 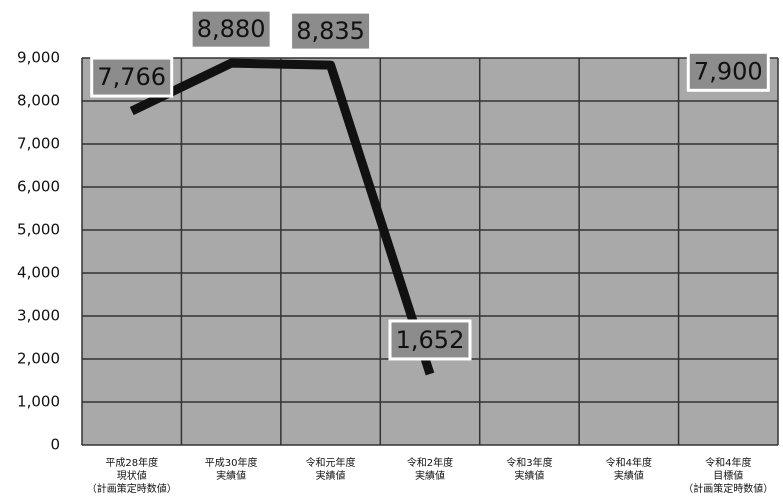 What do you see at coordinates (728, 475) in the screenshot?
I see `x-tick-label: 令和4年度目標値（計画策定時数値）` at bounding box center [728, 475].